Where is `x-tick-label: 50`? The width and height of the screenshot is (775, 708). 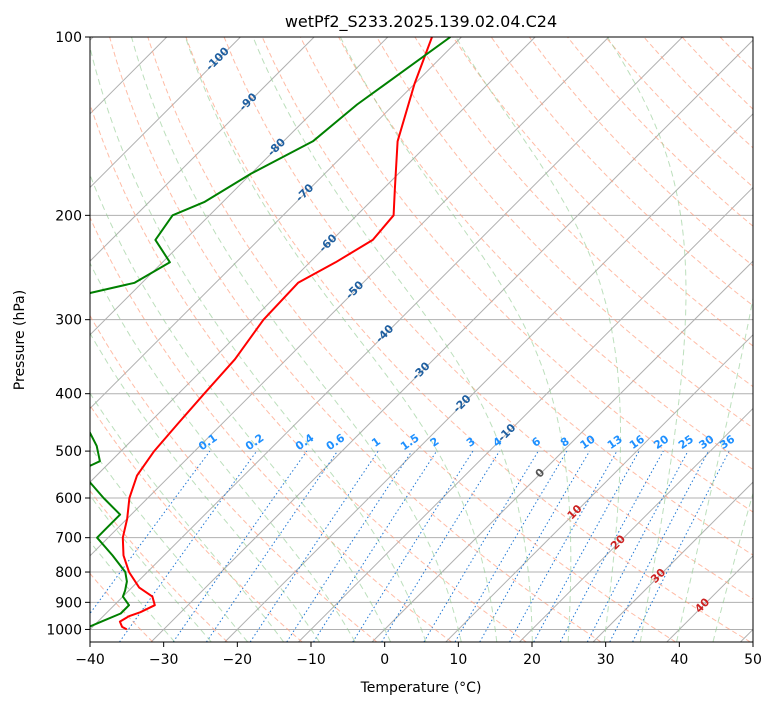
x-tick-label: 50 is located at coordinates (753, 660).